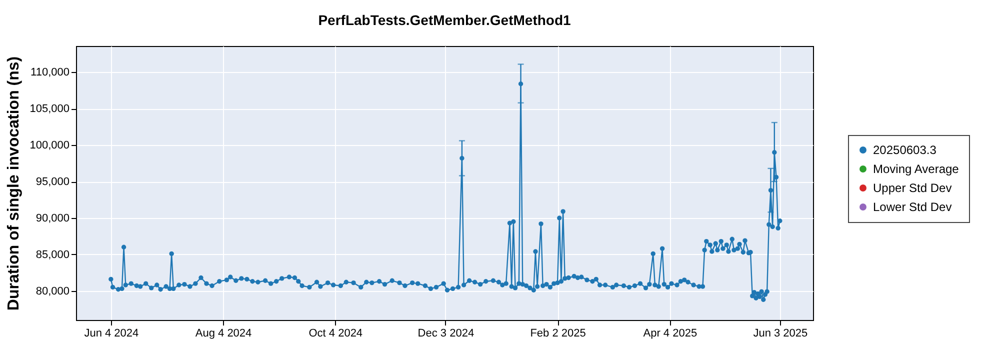 The height and width of the screenshot is (350, 1000). I want to click on x-tick-label: Dec 3 2024, so click(446, 334).